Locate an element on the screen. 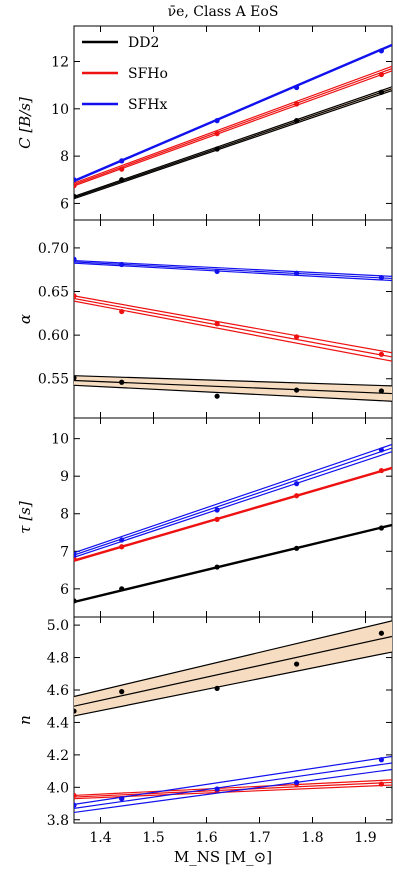 The height and width of the screenshot is (873, 407). band-upper-dd2 is located at coordinates (233, 381).